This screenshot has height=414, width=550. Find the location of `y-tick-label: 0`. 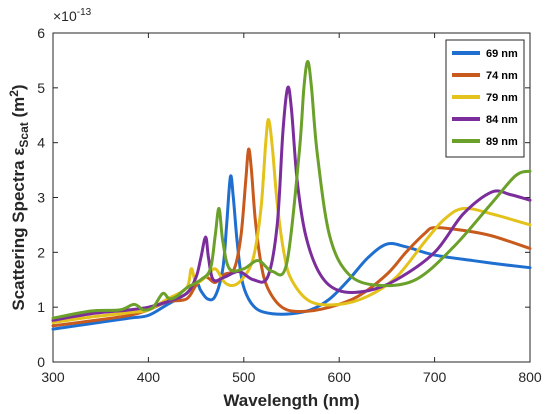

y-tick-label: 0 is located at coordinates (41, 362).